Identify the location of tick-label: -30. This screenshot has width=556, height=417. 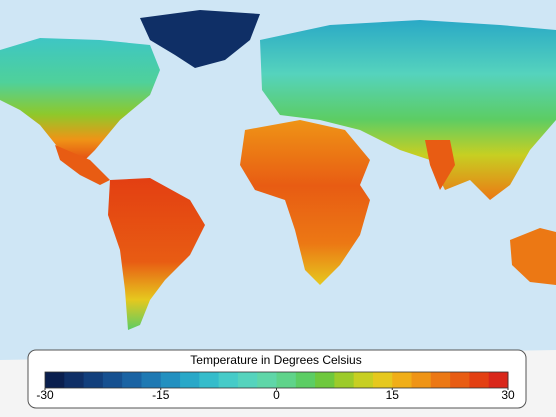
(45, 395).